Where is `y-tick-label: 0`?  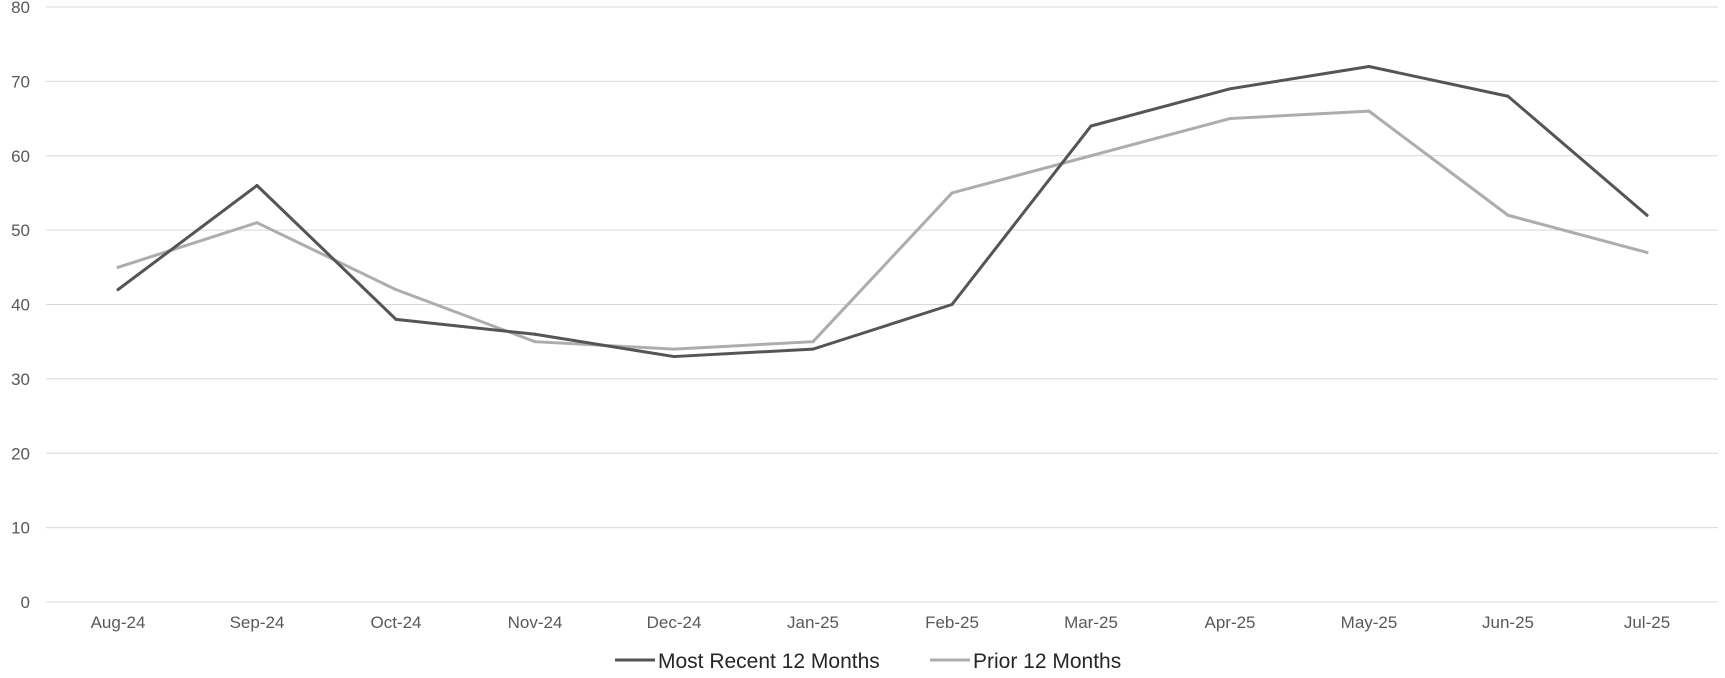 y-tick-label: 0 is located at coordinates (25, 602).